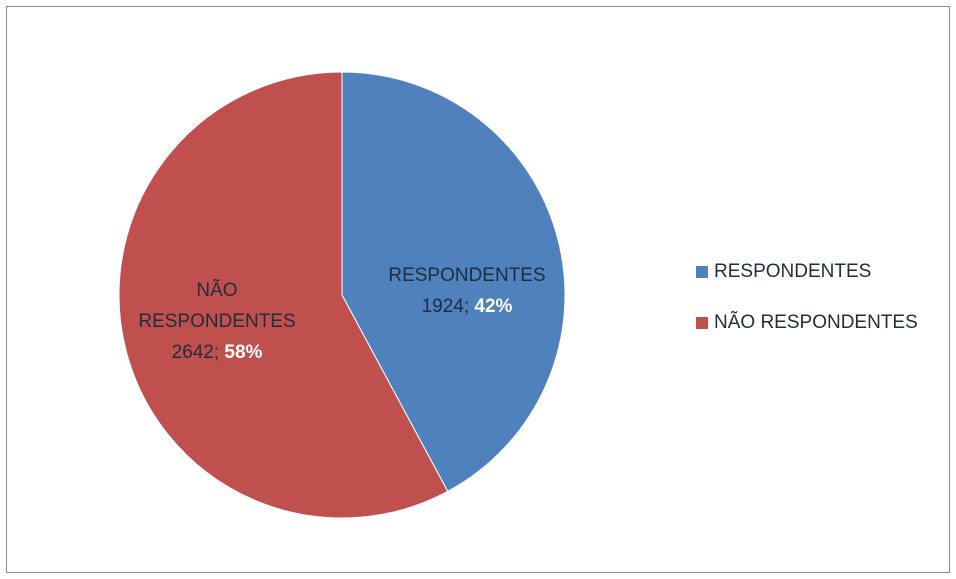 The height and width of the screenshot is (579, 956). What do you see at coordinates (793, 271) in the screenshot?
I see `legend-label: RESPONDENTES` at bounding box center [793, 271].